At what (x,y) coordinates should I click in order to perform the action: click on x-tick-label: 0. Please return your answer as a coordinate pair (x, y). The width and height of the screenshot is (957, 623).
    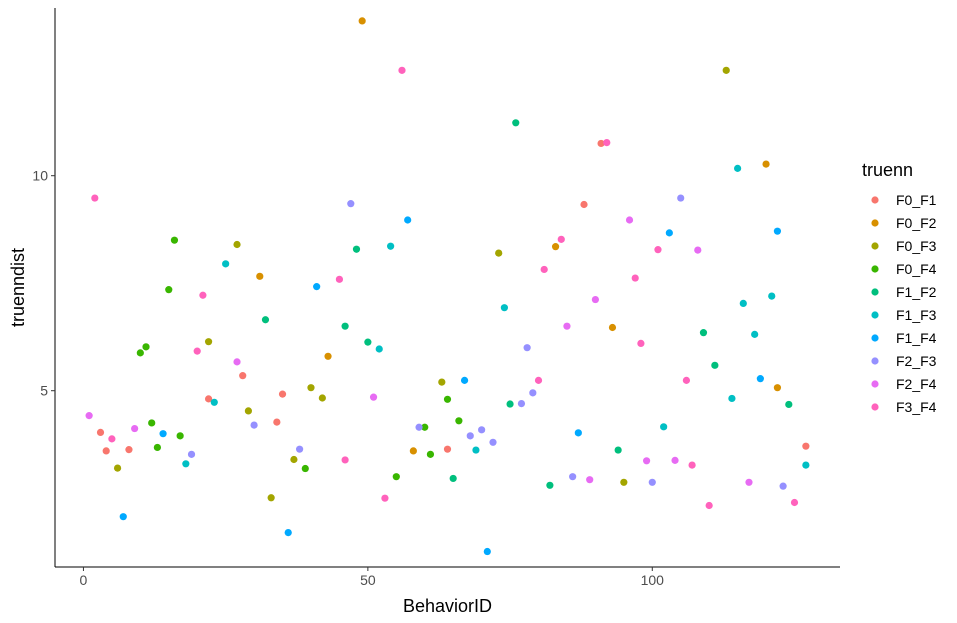
    Looking at the image, I should click on (84, 580).